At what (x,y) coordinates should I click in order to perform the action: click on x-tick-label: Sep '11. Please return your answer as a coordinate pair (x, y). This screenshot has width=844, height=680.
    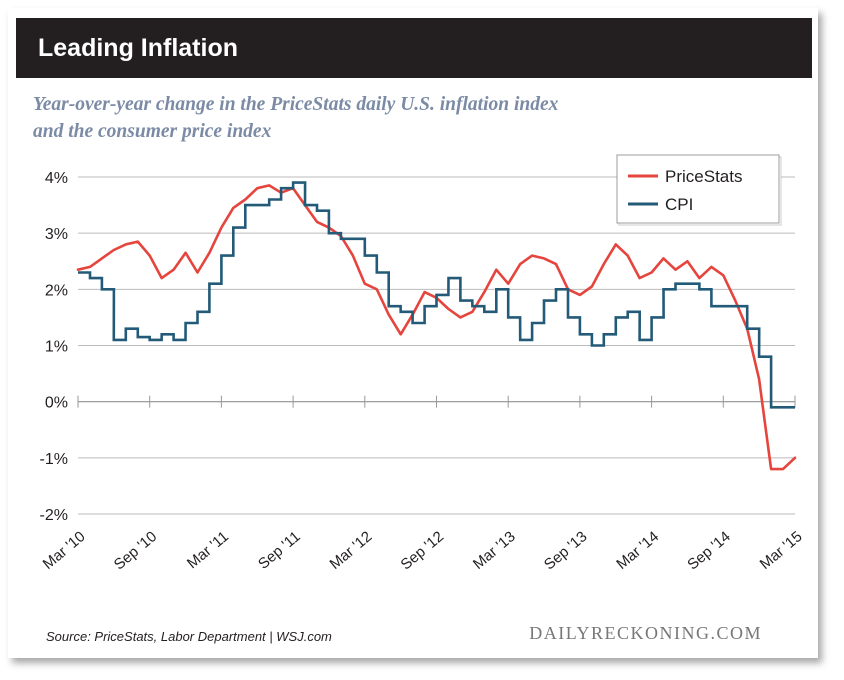
    Looking at the image, I should click on (279, 550).